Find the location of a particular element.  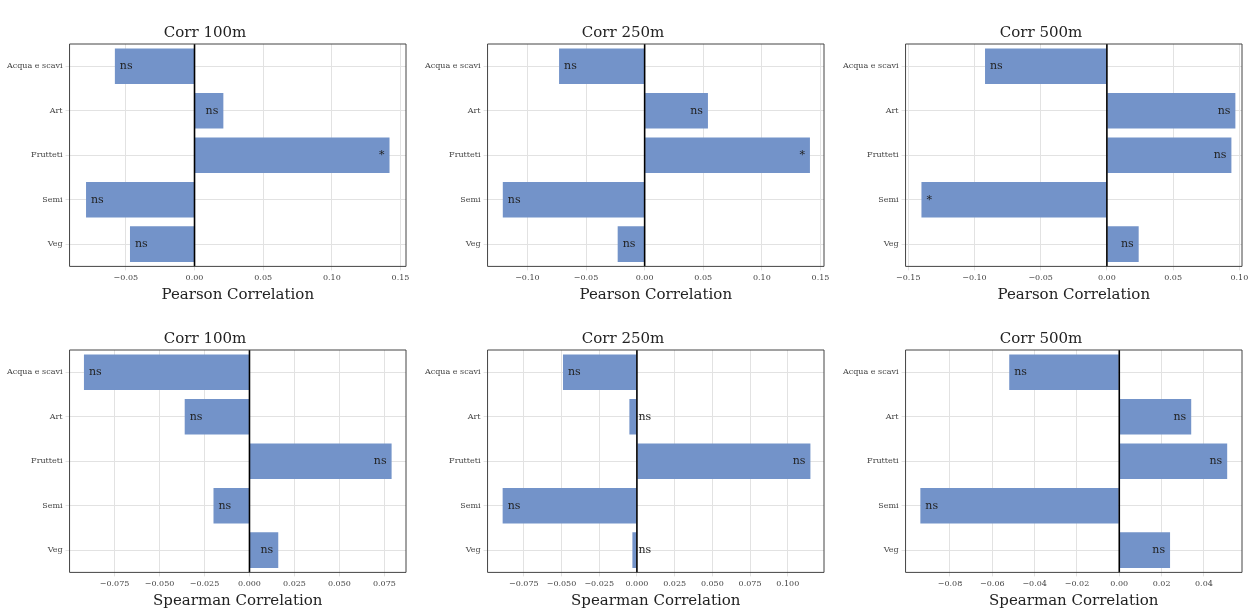

x-tick-label: 0.050 is located at coordinates (339, 584).